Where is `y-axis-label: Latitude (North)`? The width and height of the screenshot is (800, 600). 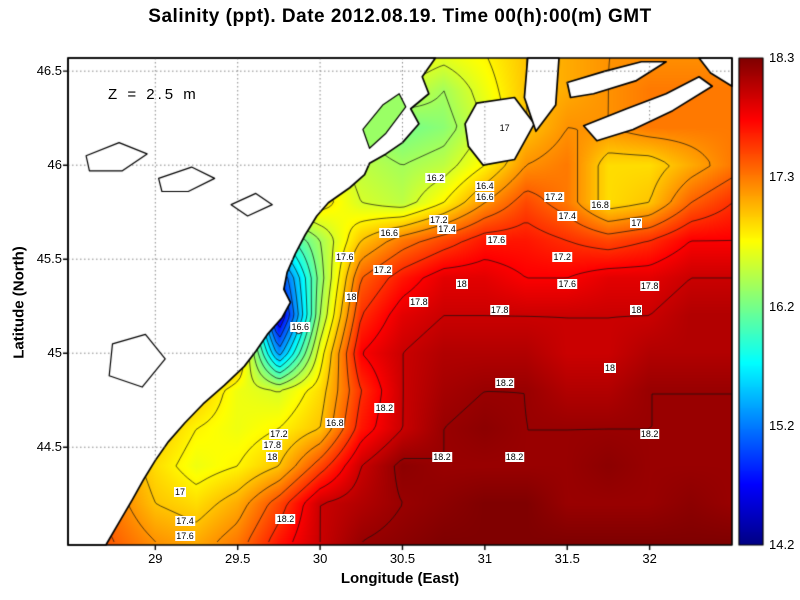 y-axis-label: Latitude (North) is located at coordinates (19, 302).